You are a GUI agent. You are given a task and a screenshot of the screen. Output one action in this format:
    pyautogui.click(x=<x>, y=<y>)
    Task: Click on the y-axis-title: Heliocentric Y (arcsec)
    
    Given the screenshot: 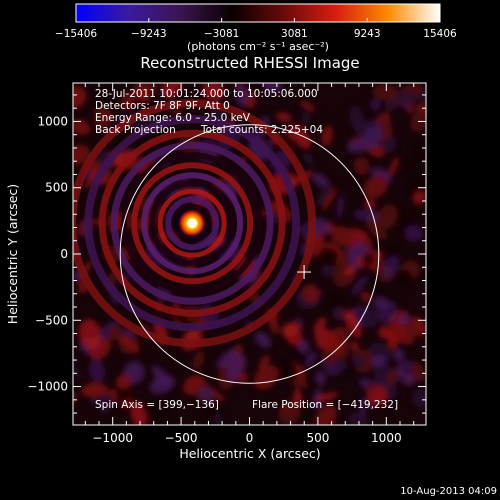 What is the action you would take?
    pyautogui.click(x=12, y=254)
    